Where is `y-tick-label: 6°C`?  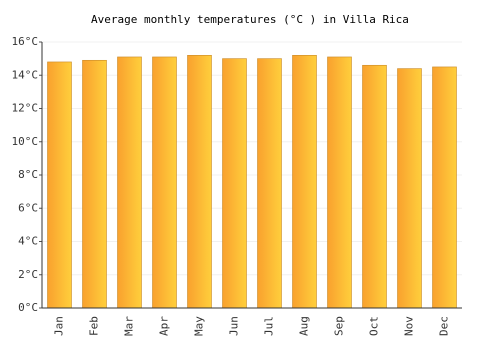
y-tick-label: 6°C is located at coordinates (28, 207).